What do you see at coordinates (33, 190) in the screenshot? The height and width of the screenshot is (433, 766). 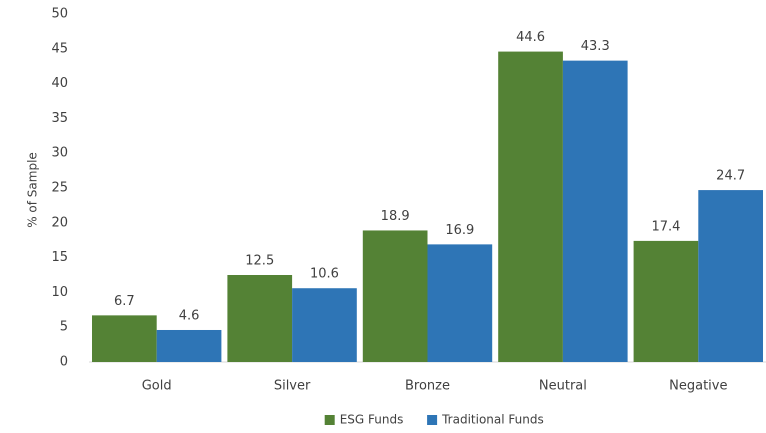 I see `y-axis-label: % of Sample` at bounding box center [33, 190].